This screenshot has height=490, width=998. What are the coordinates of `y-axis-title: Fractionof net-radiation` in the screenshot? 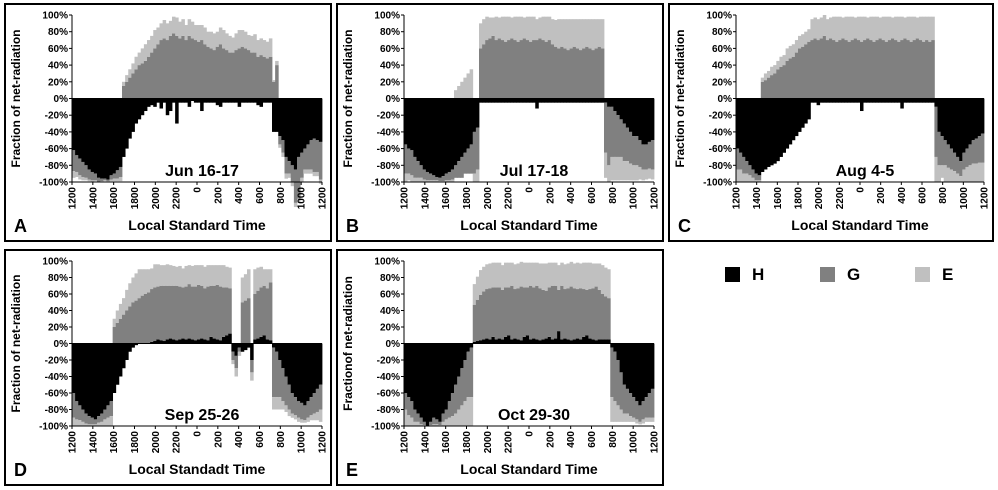 It's located at (348, 343).